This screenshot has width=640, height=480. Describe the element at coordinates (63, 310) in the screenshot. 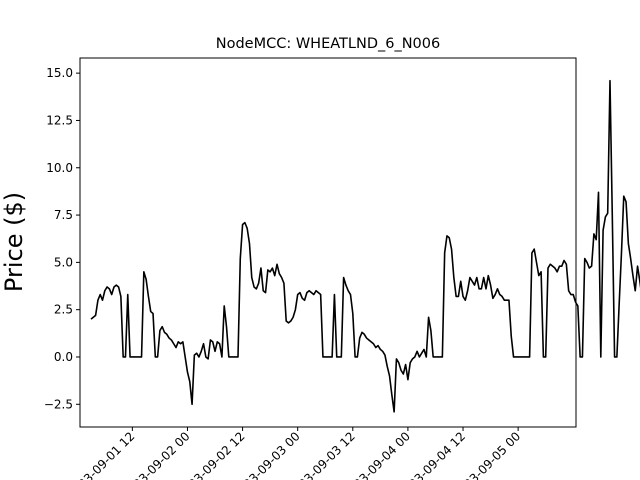

I see `y-tick-label: 2.5` at that location.